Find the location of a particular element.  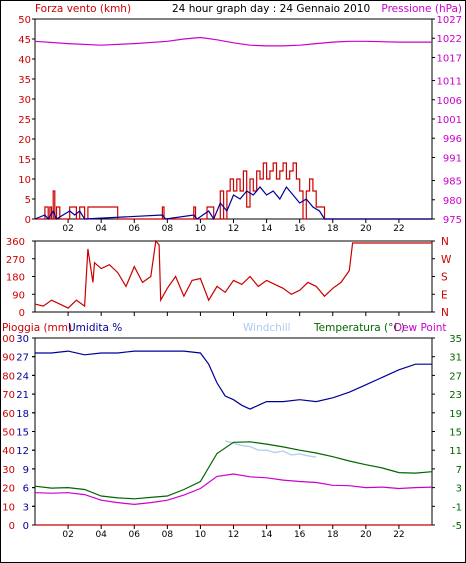

rain-tick-label: 40 is located at coordinates (8, 451).